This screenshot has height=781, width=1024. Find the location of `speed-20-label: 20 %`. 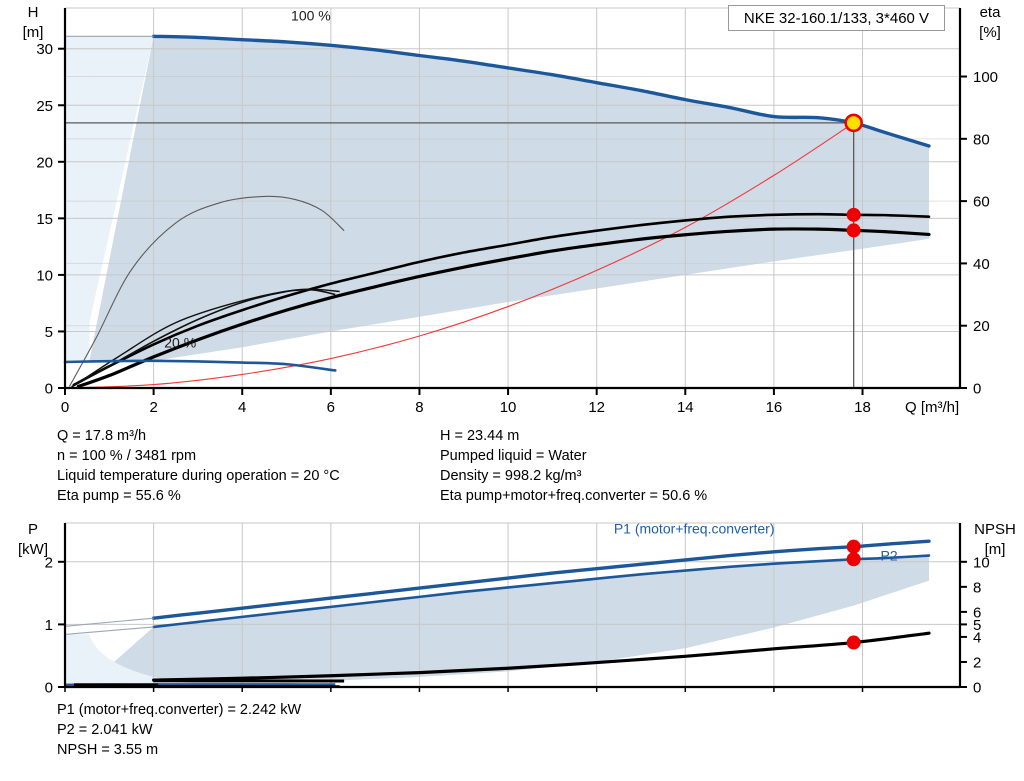

speed-20-label: 20 % is located at coordinates (180, 342).